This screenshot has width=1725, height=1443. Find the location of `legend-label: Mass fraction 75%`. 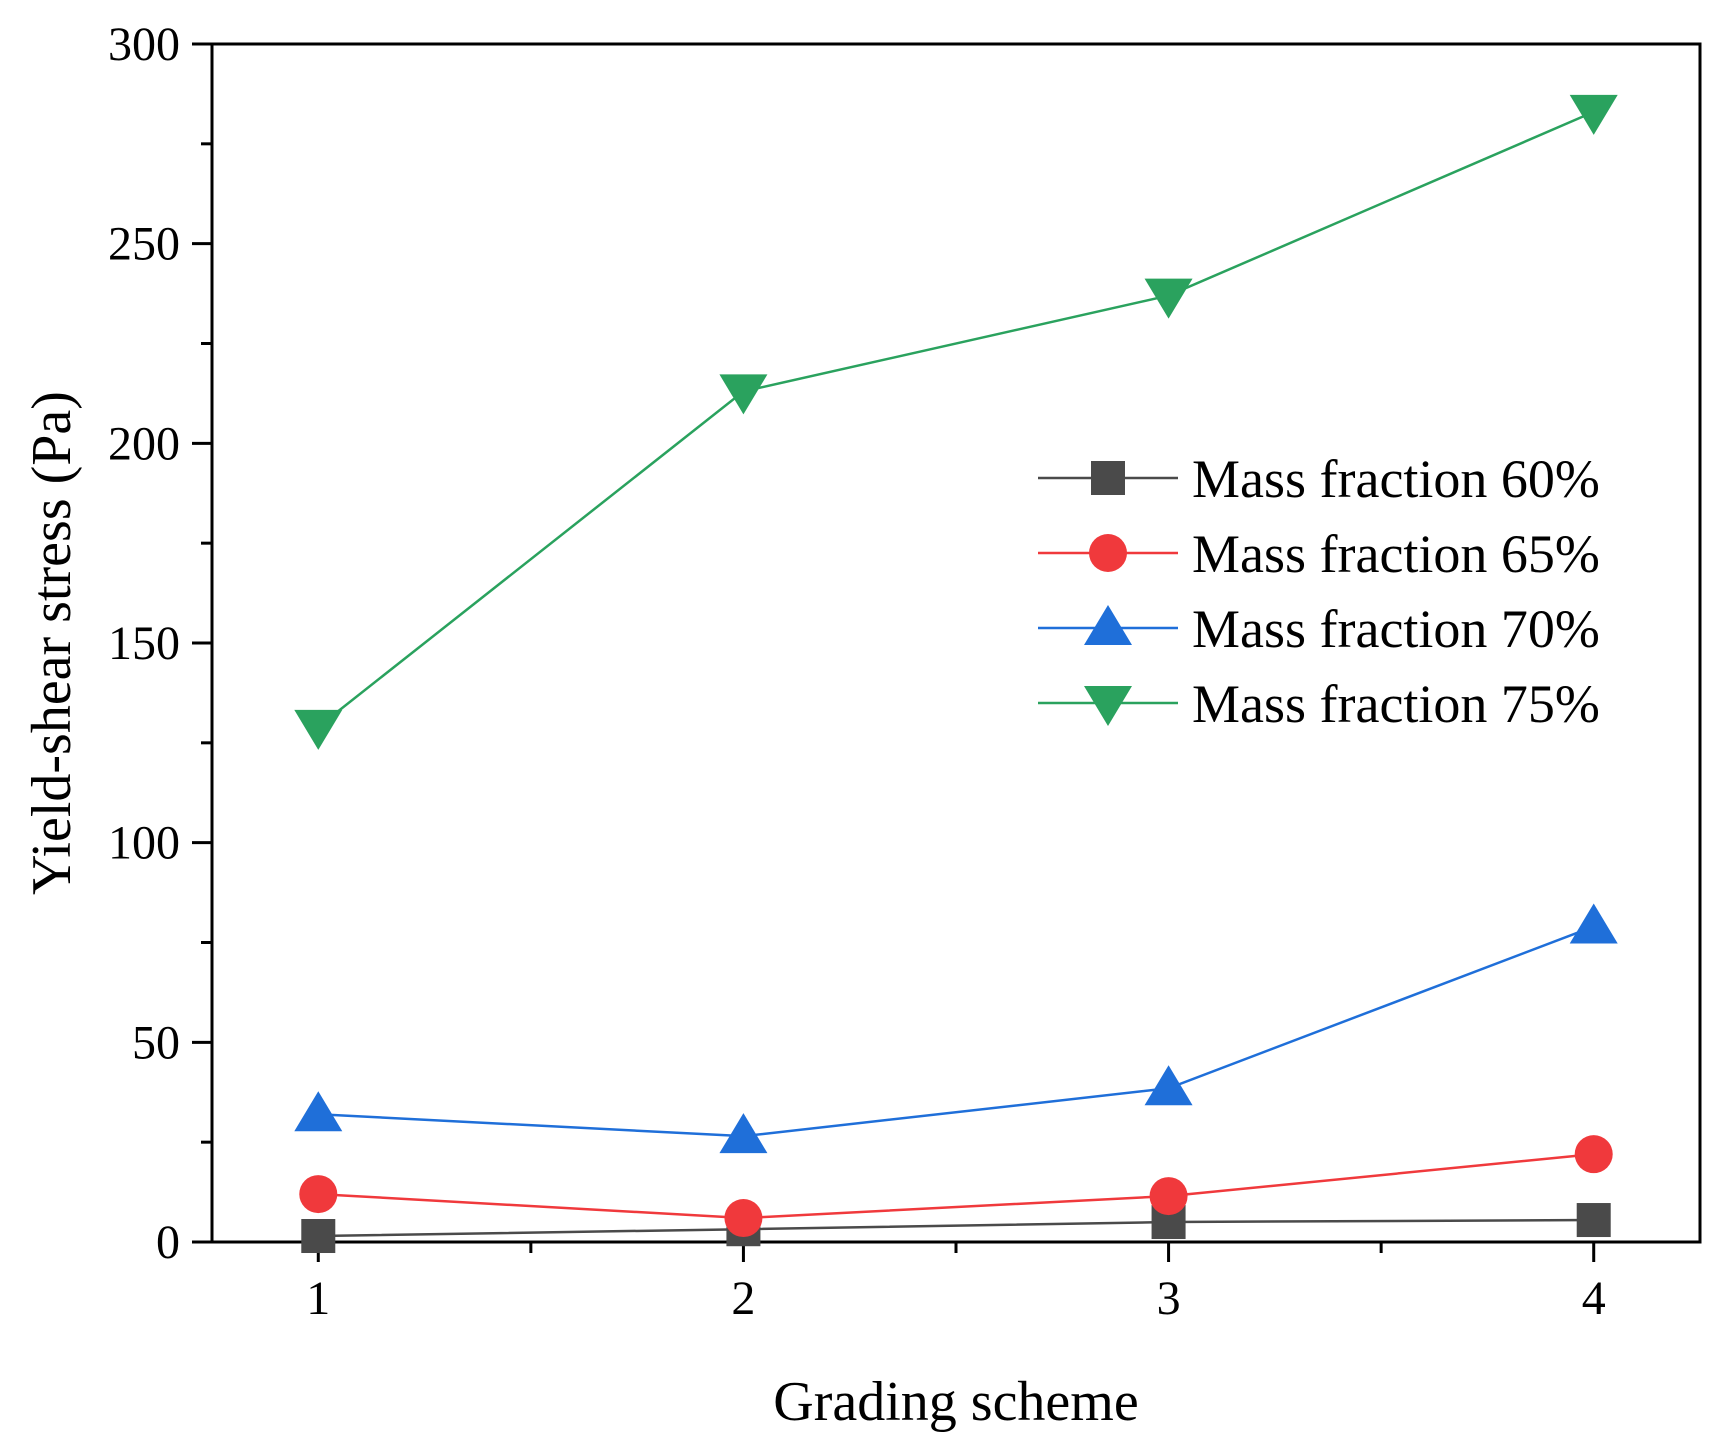

legend-label: Mass fraction 75% is located at coordinates (1396, 704).